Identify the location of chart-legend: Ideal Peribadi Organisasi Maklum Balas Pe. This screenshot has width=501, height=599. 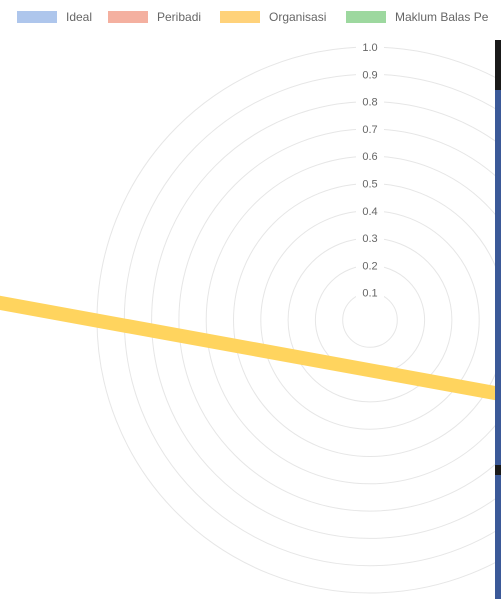
(253, 17).